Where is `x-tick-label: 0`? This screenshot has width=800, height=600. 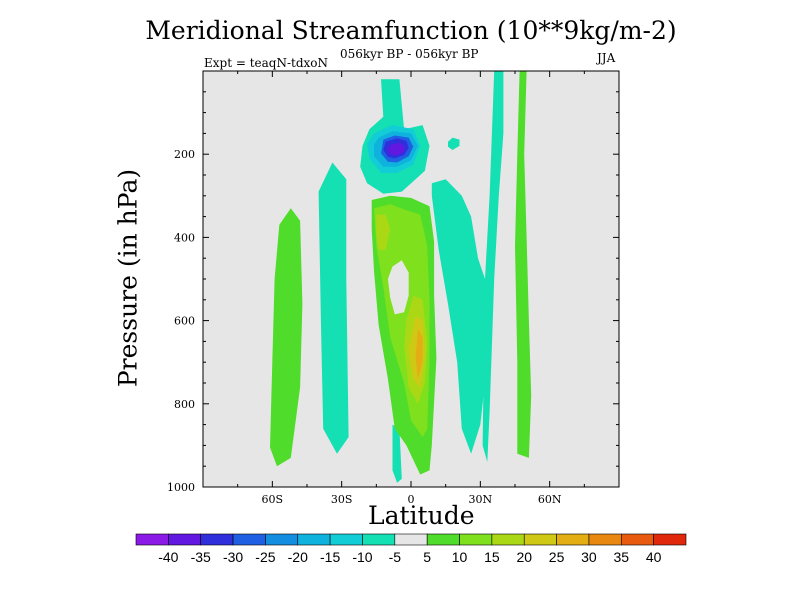
x-tick-label: 0 is located at coordinates (411, 499).